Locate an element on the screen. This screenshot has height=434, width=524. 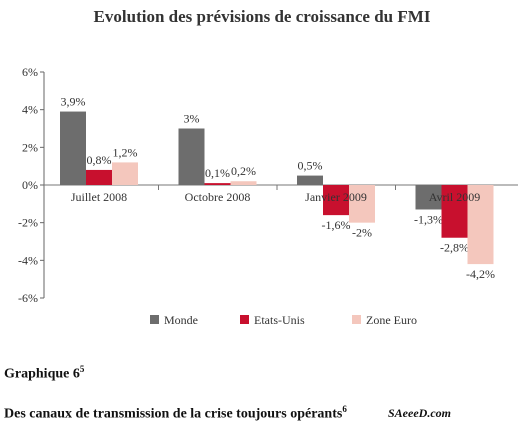
category-label: Octobre 2008 is located at coordinates (218, 197).